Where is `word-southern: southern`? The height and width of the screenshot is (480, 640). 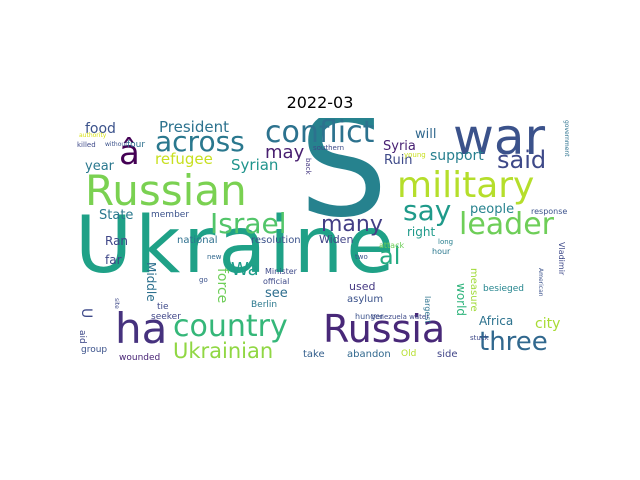 word-southern: southern is located at coordinates (329, 148).